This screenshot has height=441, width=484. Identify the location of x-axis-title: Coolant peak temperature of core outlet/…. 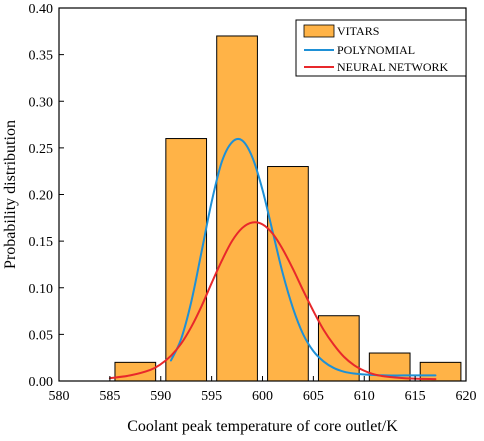
(262, 426).